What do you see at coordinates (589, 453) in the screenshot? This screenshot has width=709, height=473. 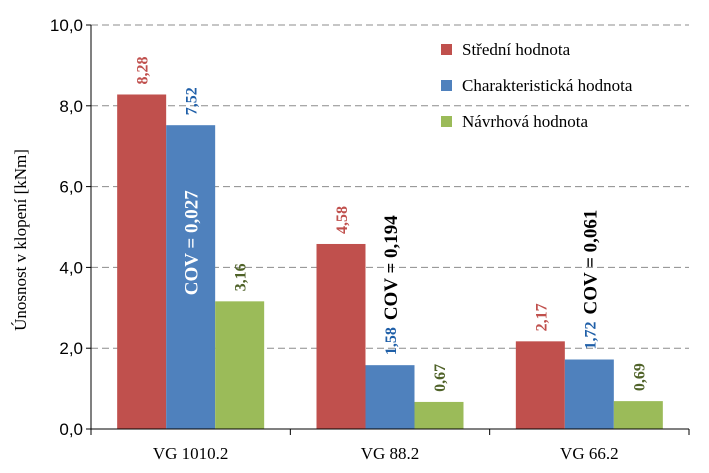 I see `x-tick-label: VG 66.2` at bounding box center [589, 453].